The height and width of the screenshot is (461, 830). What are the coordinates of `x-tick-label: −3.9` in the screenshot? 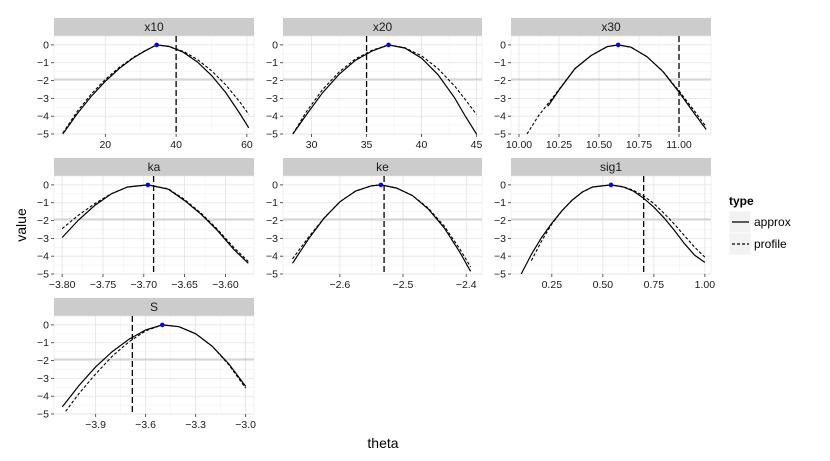 It's located at (95, 425).